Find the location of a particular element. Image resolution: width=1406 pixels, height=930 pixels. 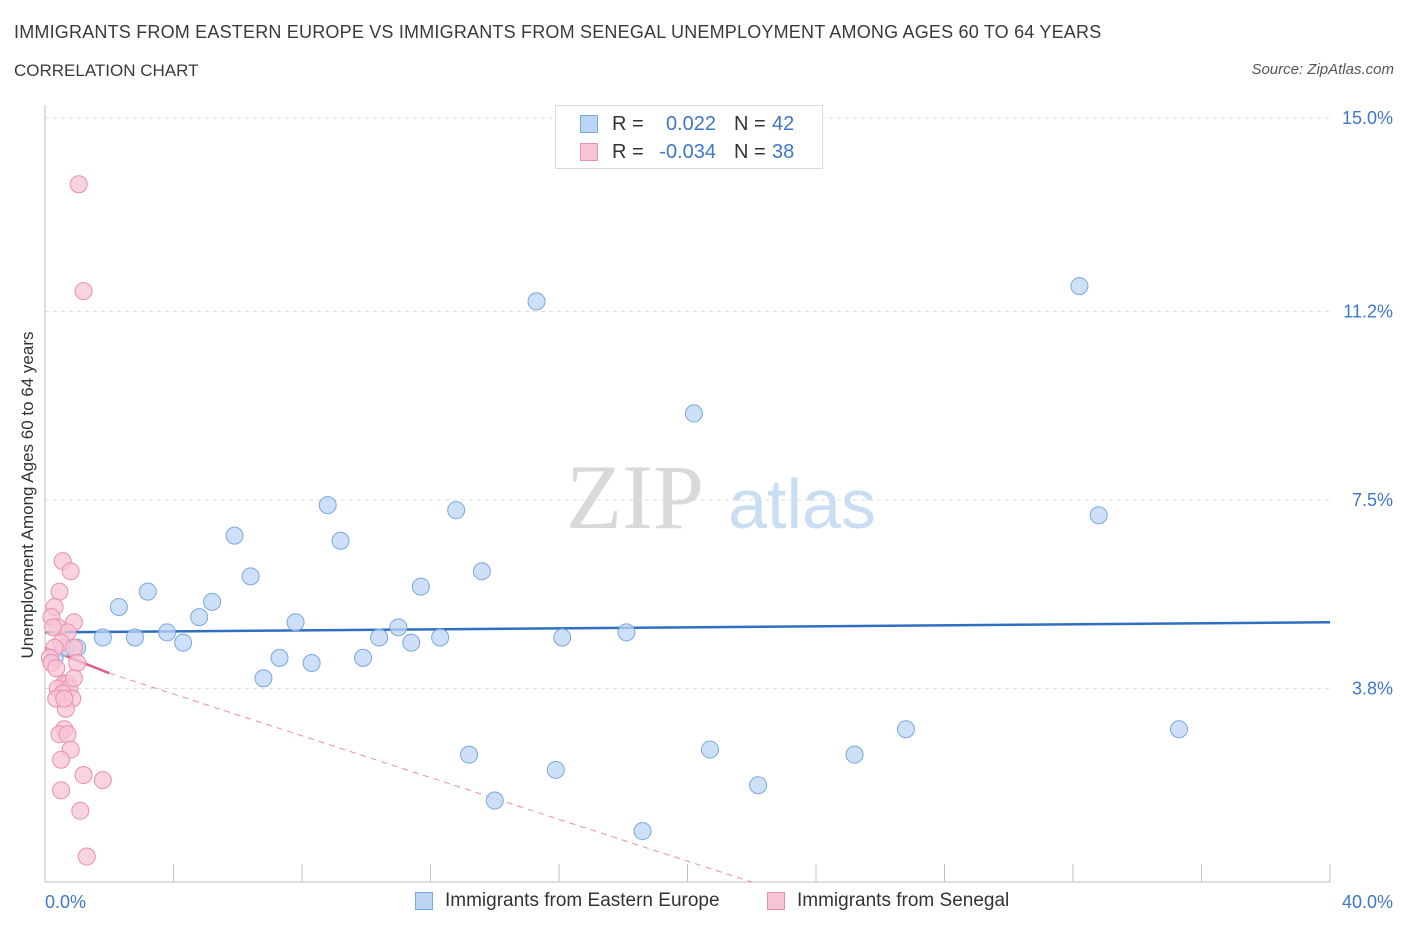

trend-line-senegal-extension is located at coordinates (430, 777).